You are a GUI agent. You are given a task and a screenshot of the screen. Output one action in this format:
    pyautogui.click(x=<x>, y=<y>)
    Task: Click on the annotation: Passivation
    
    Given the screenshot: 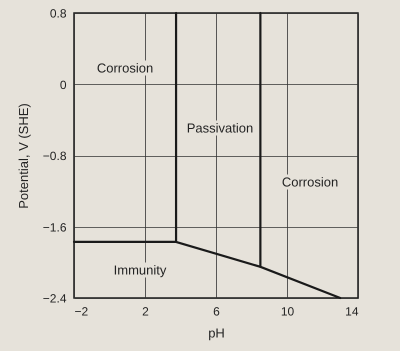 What is the action you would take?
    pyautogui.click(x=220, y=128)
    